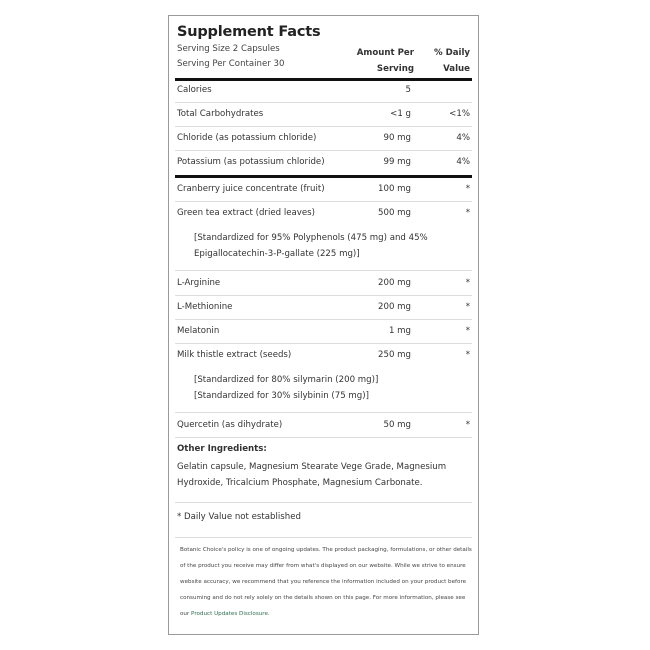 The width and height of the screenshot is (650, 650). What do you see at coordinates (394, 355) in the screenshot?
I see `ingredient-amount: 250 mg` at bounding box center [394, 355].